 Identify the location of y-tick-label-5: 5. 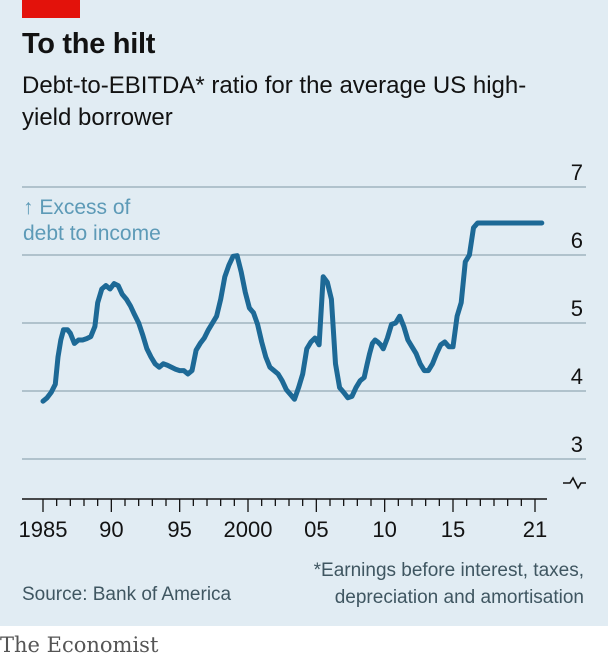
(577, 308).